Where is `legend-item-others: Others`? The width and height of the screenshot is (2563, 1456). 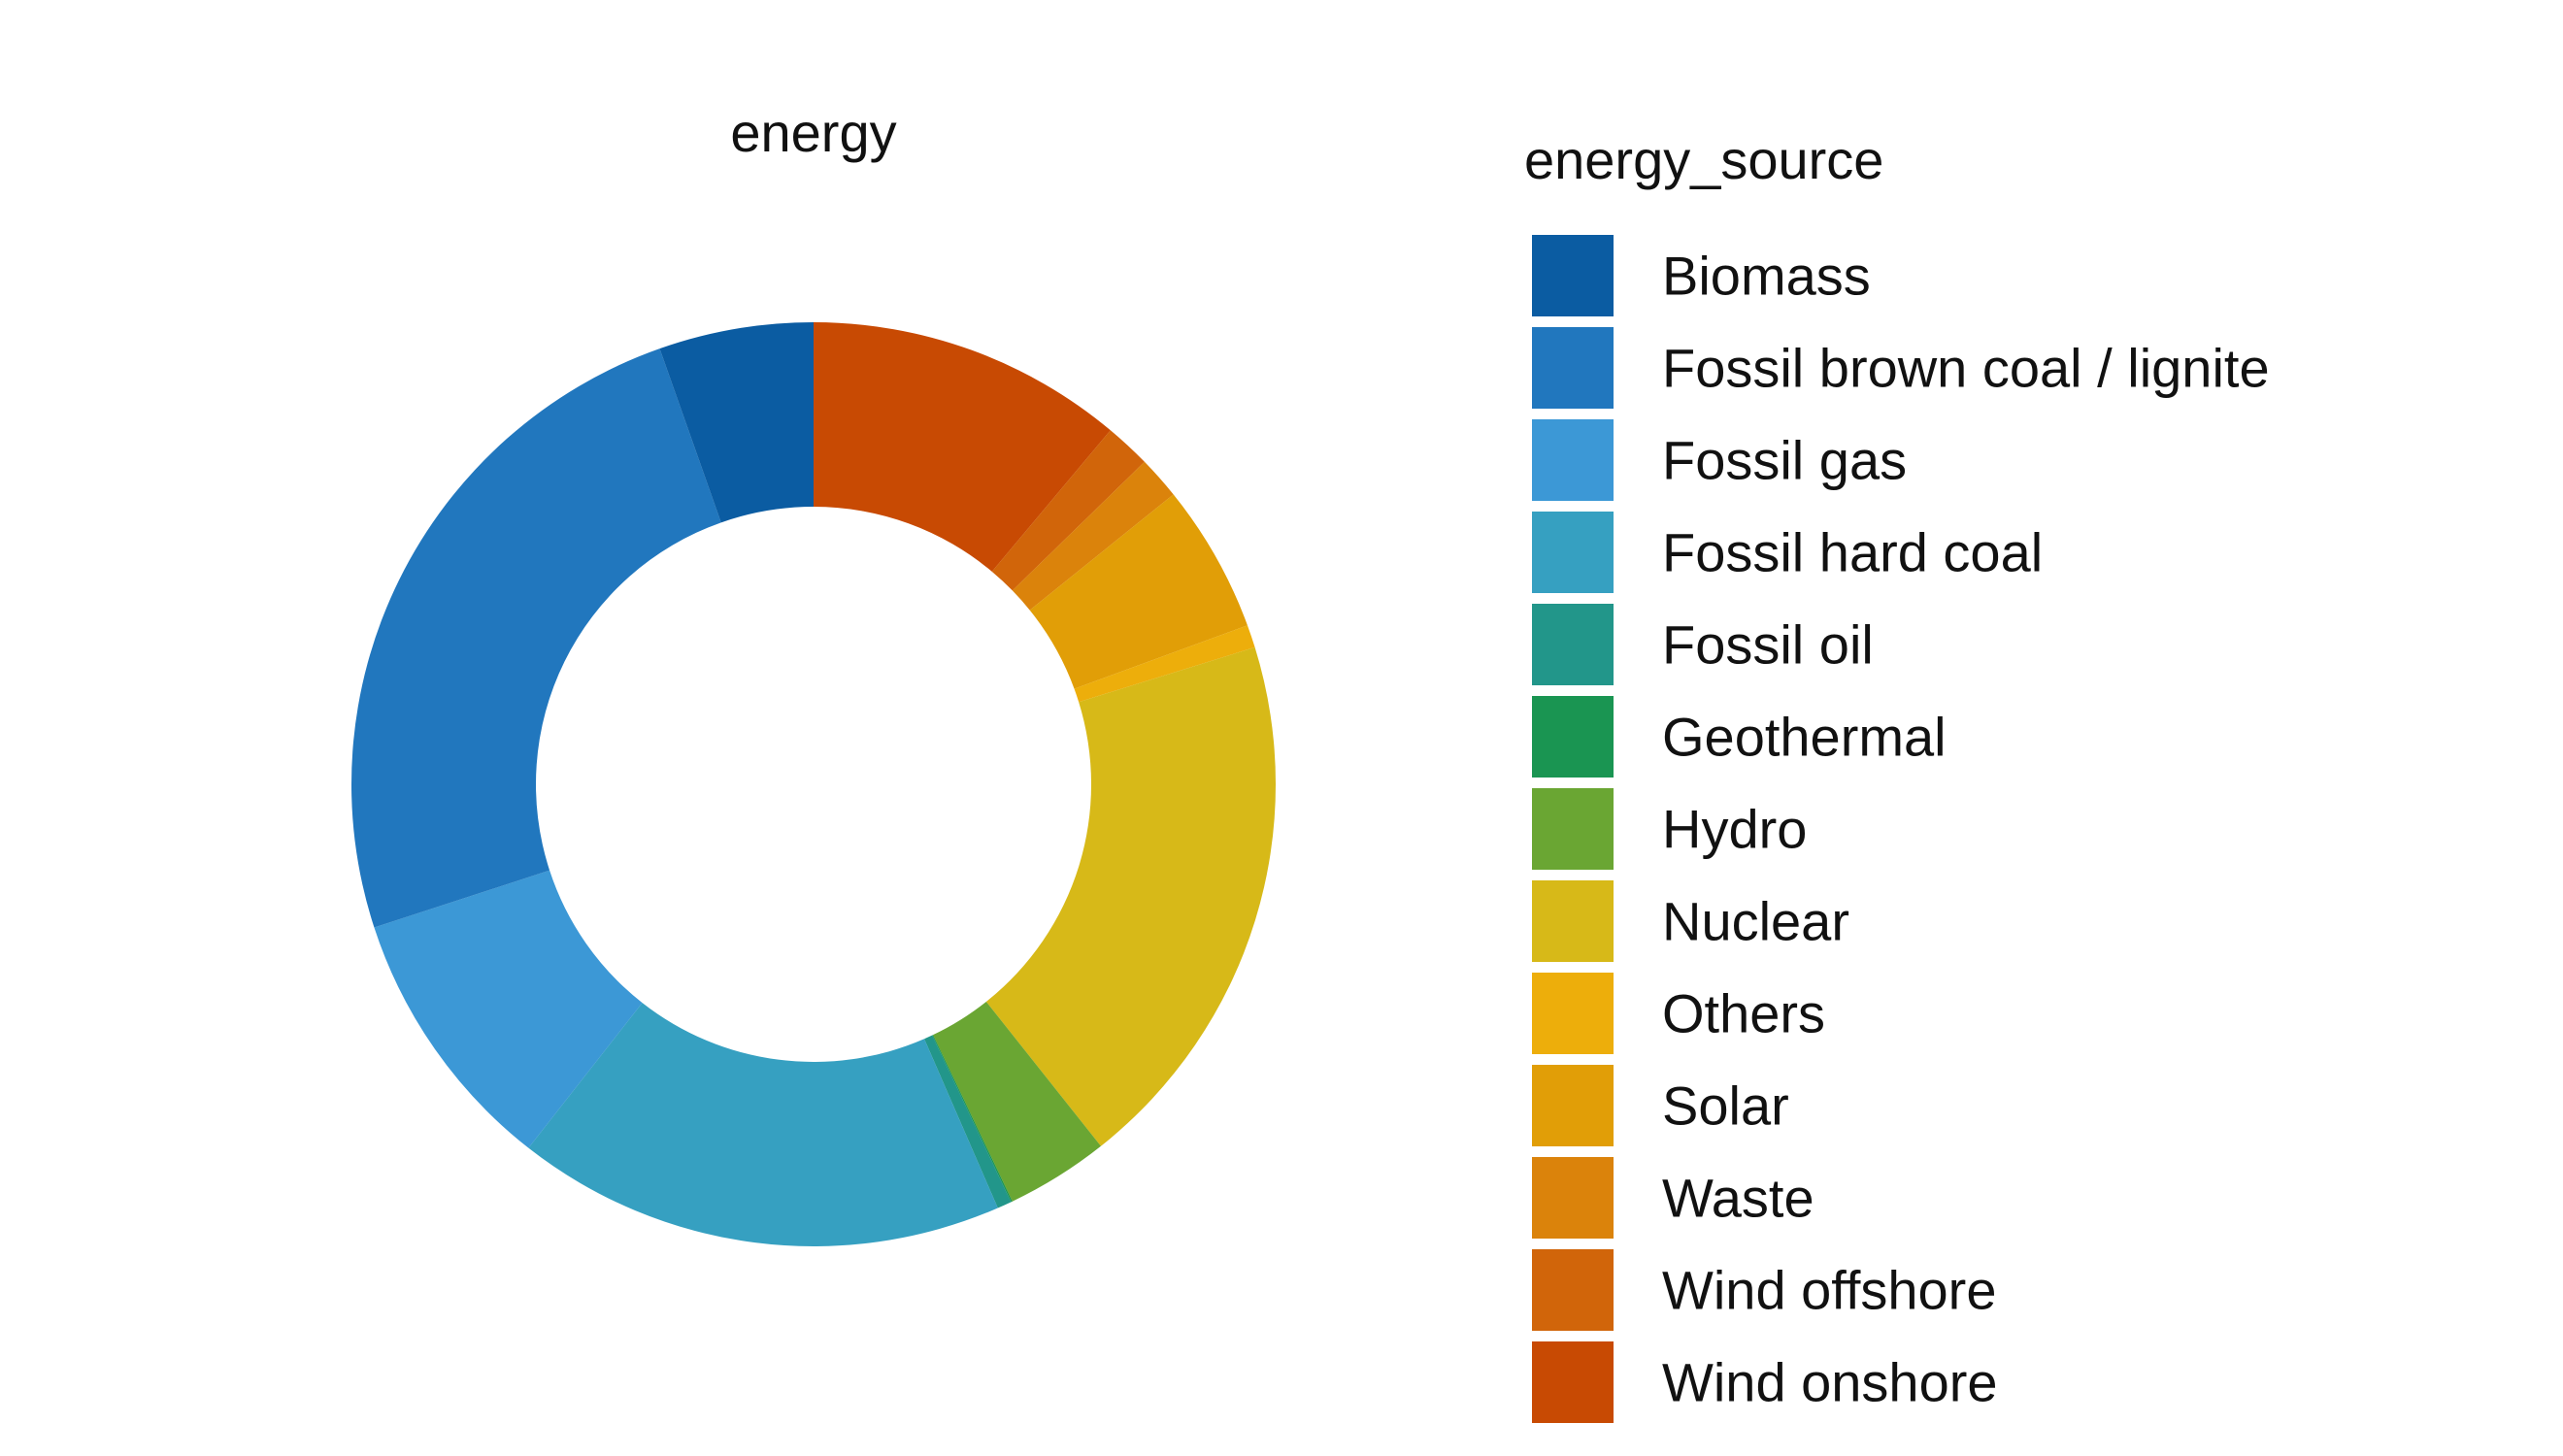 legend-item-others: Others is located at coordinates (1678, 1013).